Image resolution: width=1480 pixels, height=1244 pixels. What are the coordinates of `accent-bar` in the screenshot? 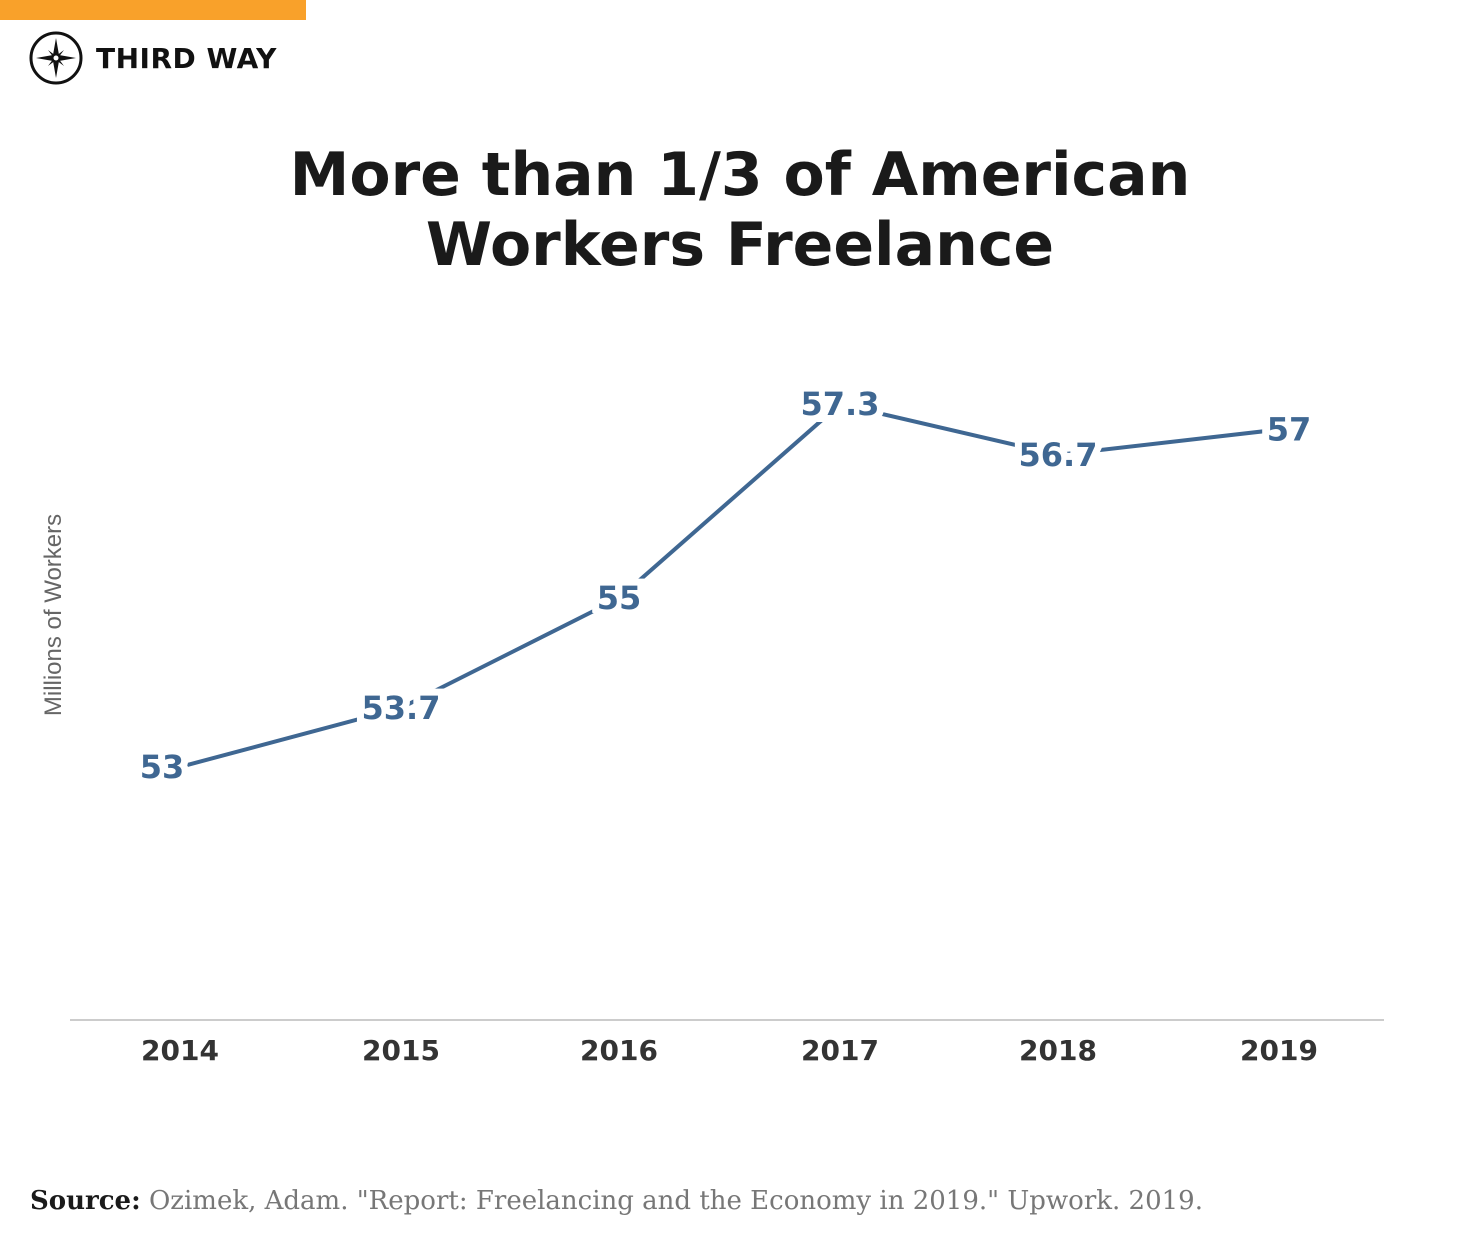 It's located at (153, 10).